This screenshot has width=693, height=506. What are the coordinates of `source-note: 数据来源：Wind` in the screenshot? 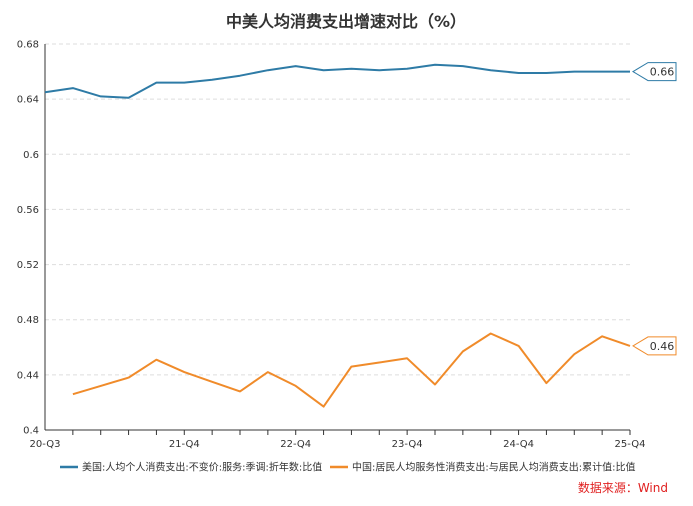 It's located at (623, 487).